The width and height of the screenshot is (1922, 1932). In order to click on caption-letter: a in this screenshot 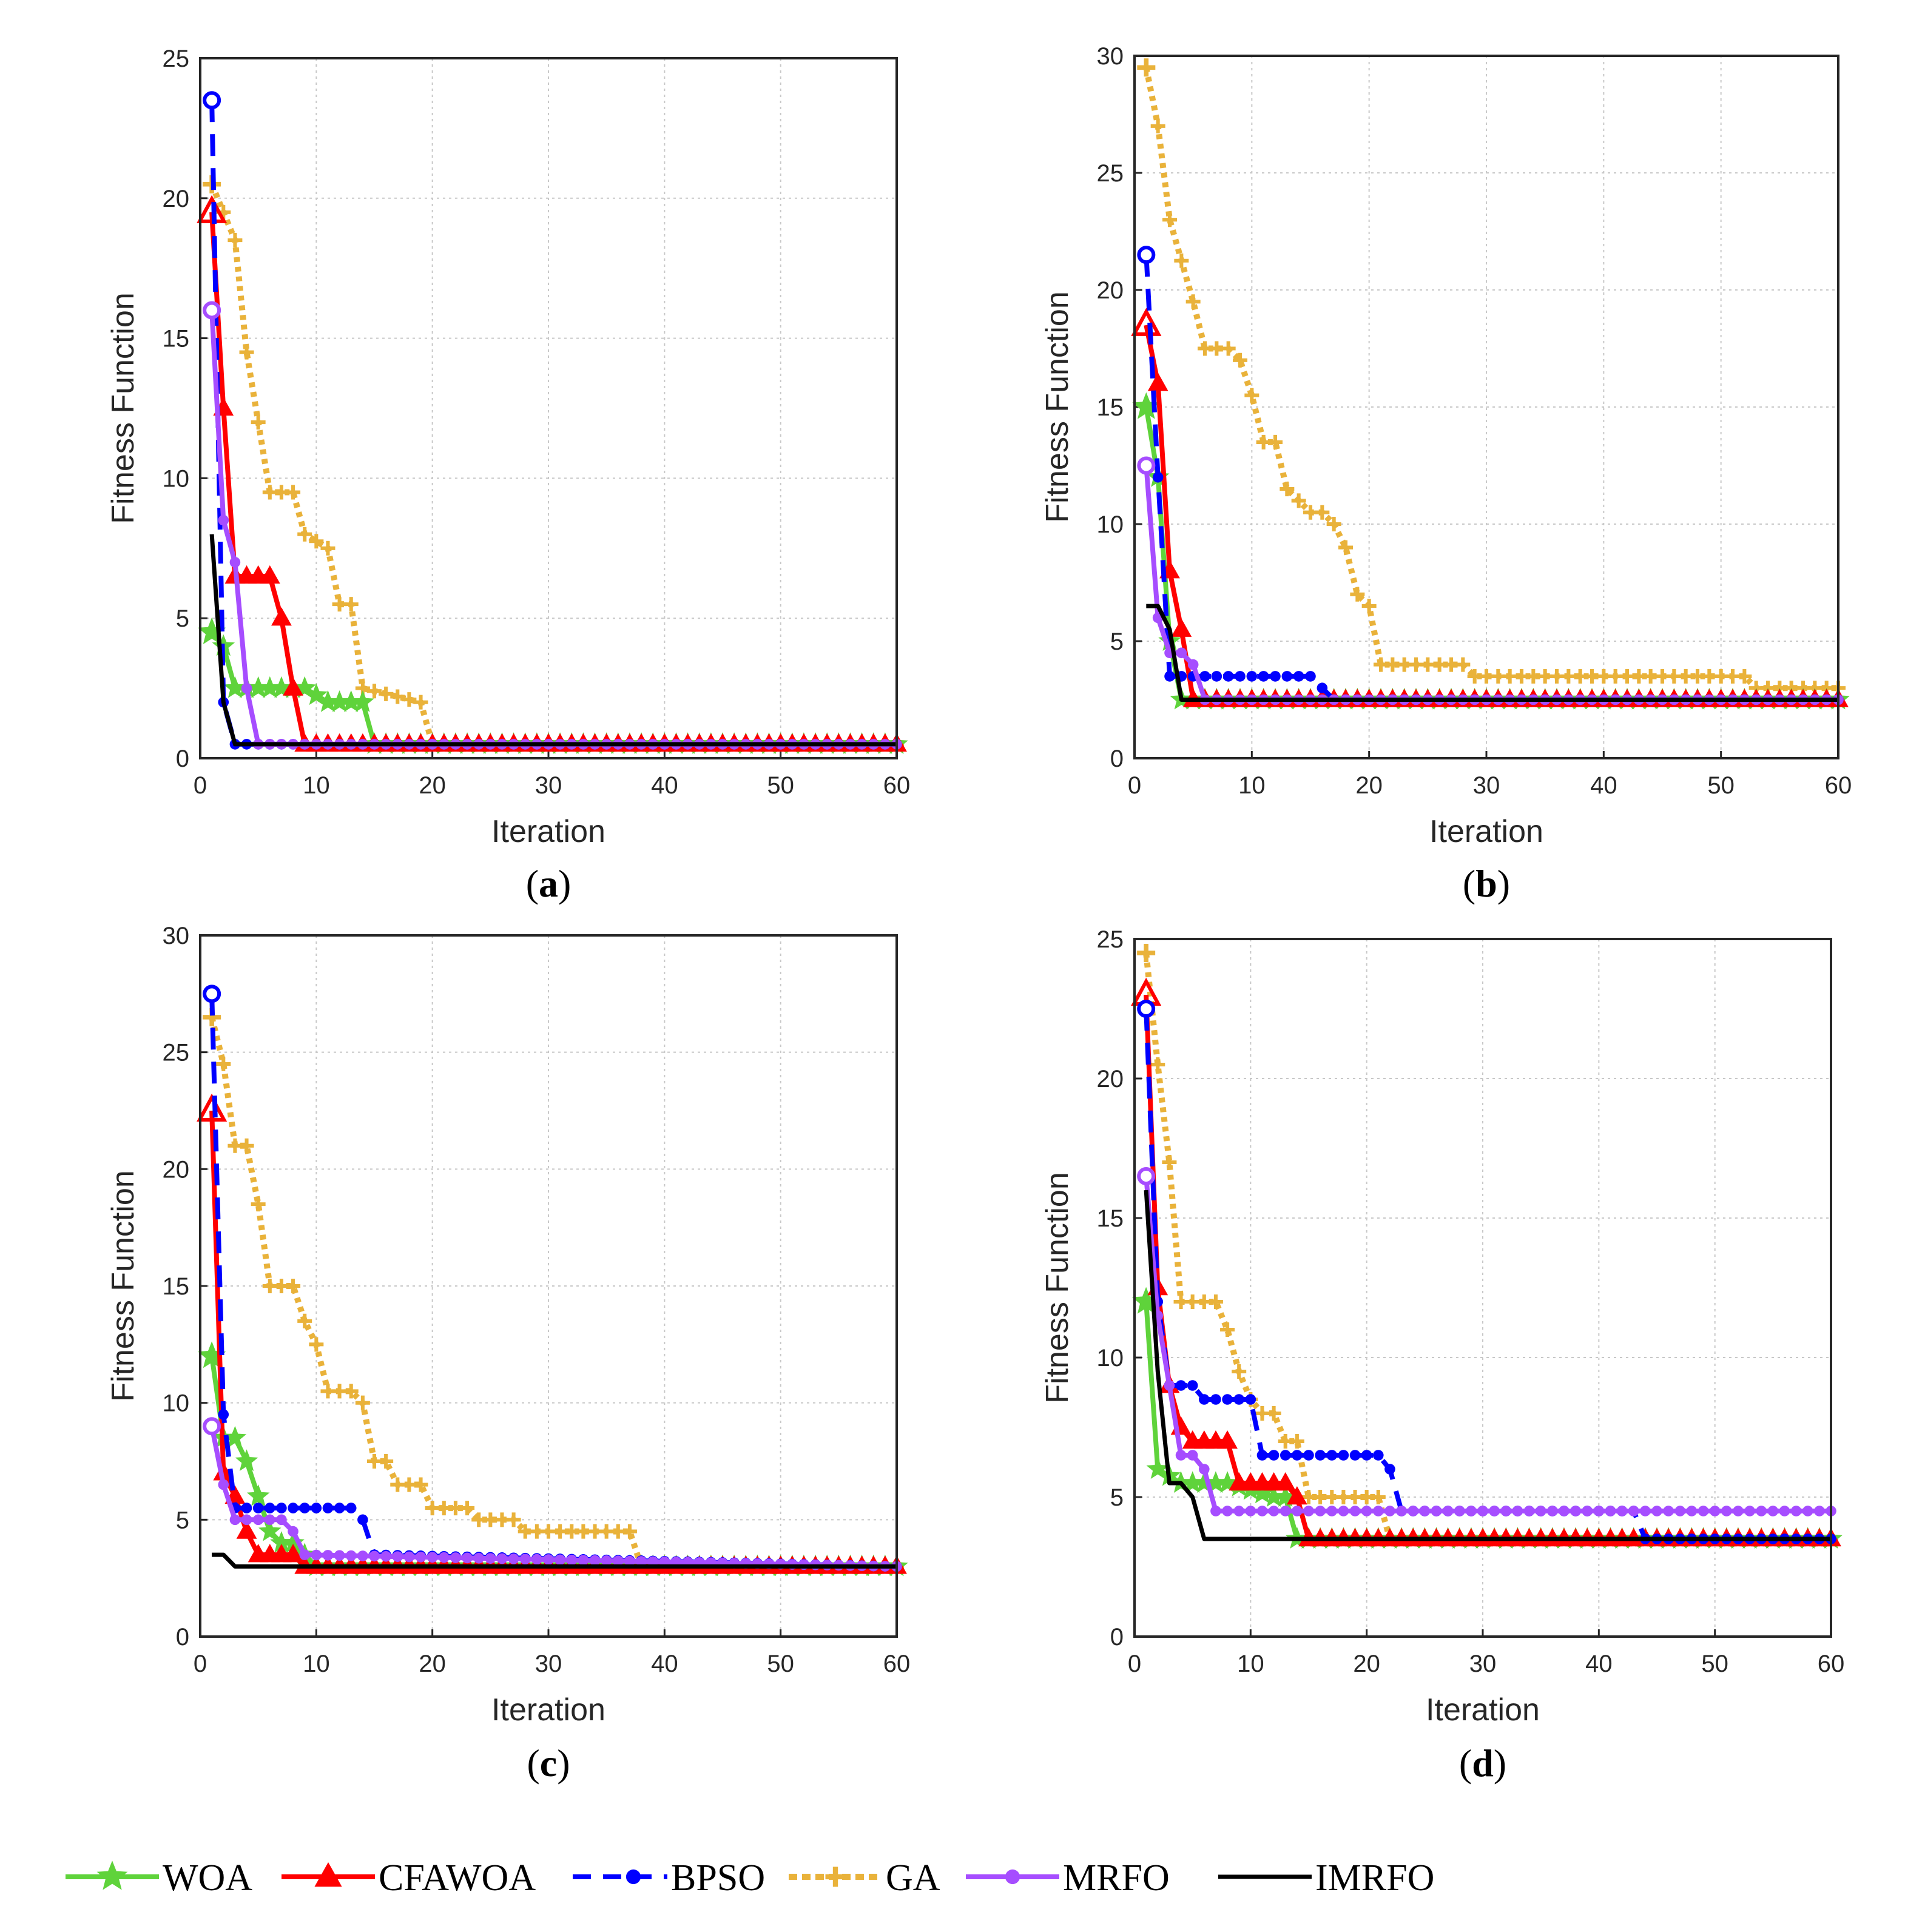, I will do `click(548, 883)`.